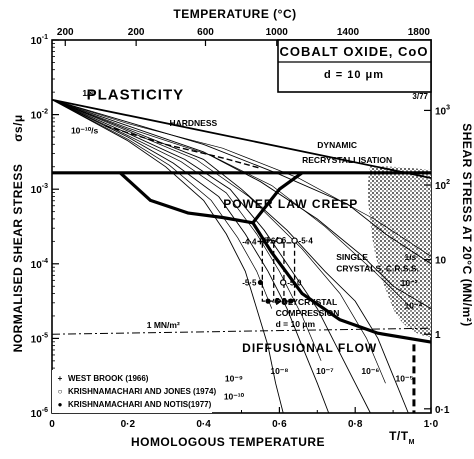 The width and height of the screenshot is (474, 459). Describe the element at coordinates (128, 424) in the screenshot. I see `x-tick-label-1: 0·2` at that location.